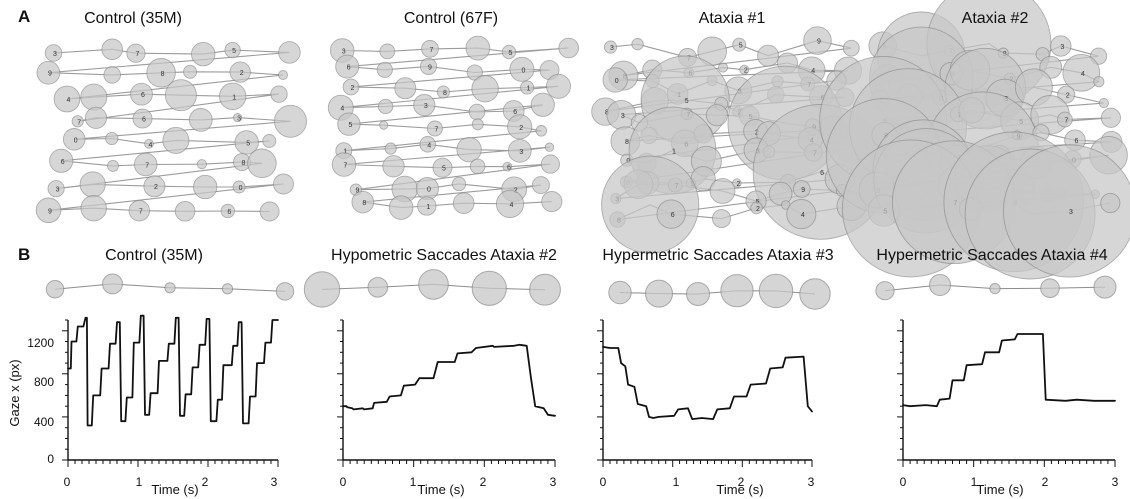 The height and width of the screenshot is (499, 1130). Describe the element at coordinates (63, 162) in the screenshot. I see `fixation-label-1-30: 6` at that location.